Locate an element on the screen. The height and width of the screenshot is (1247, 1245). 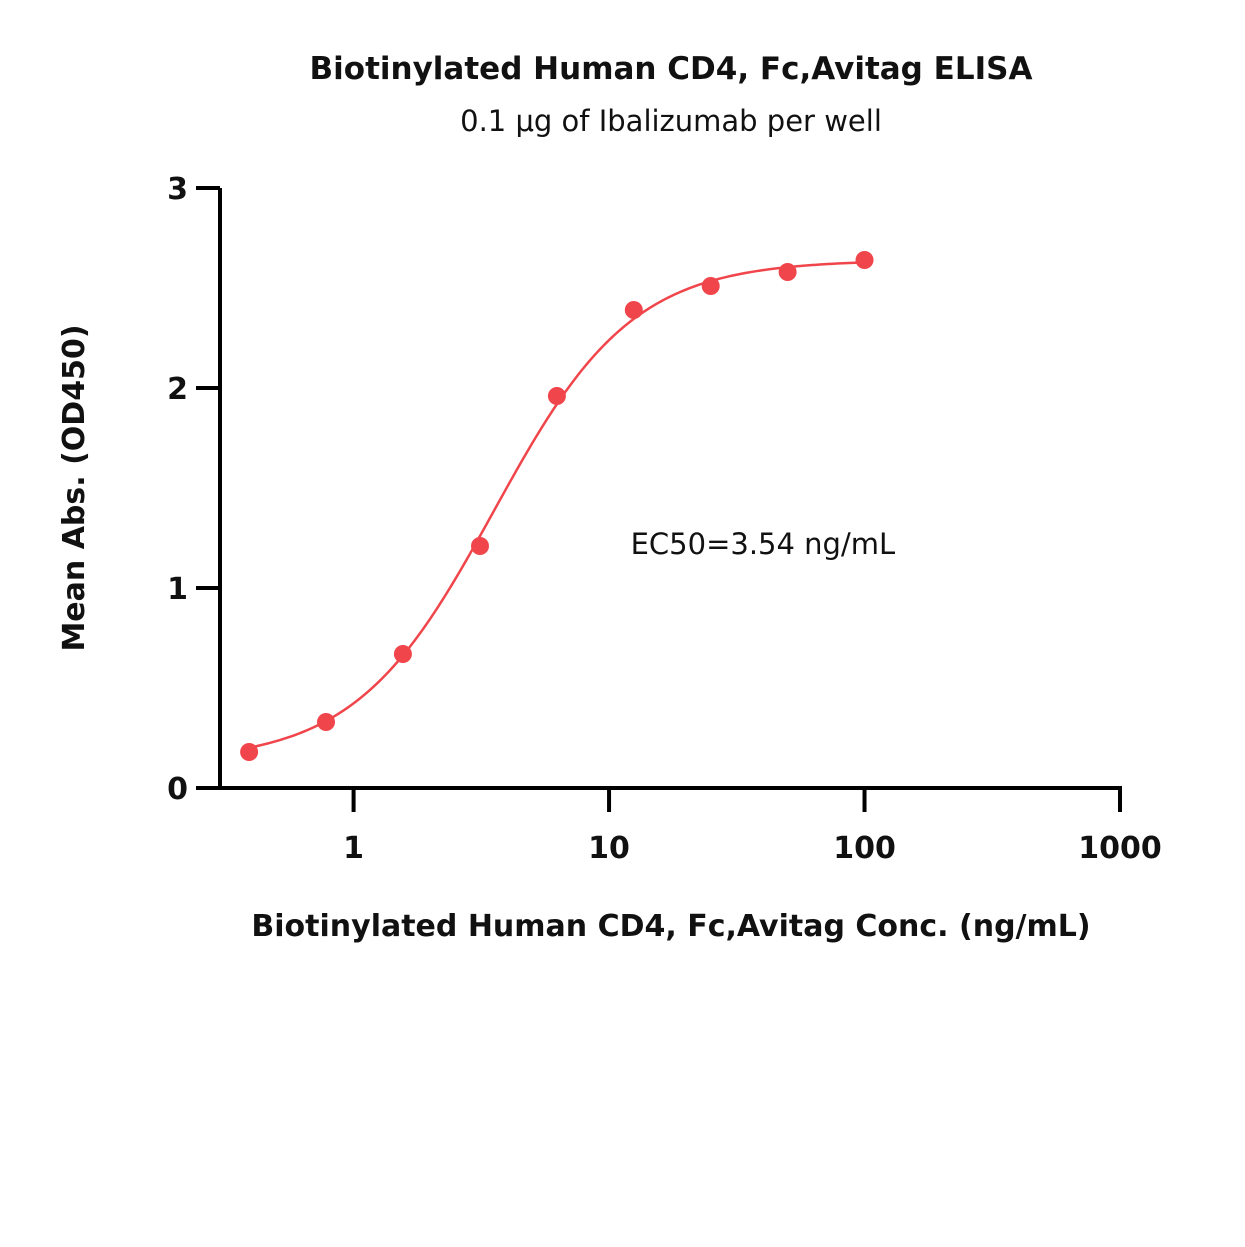
y-tick-label: 0 is located at coordinates (177, 789).